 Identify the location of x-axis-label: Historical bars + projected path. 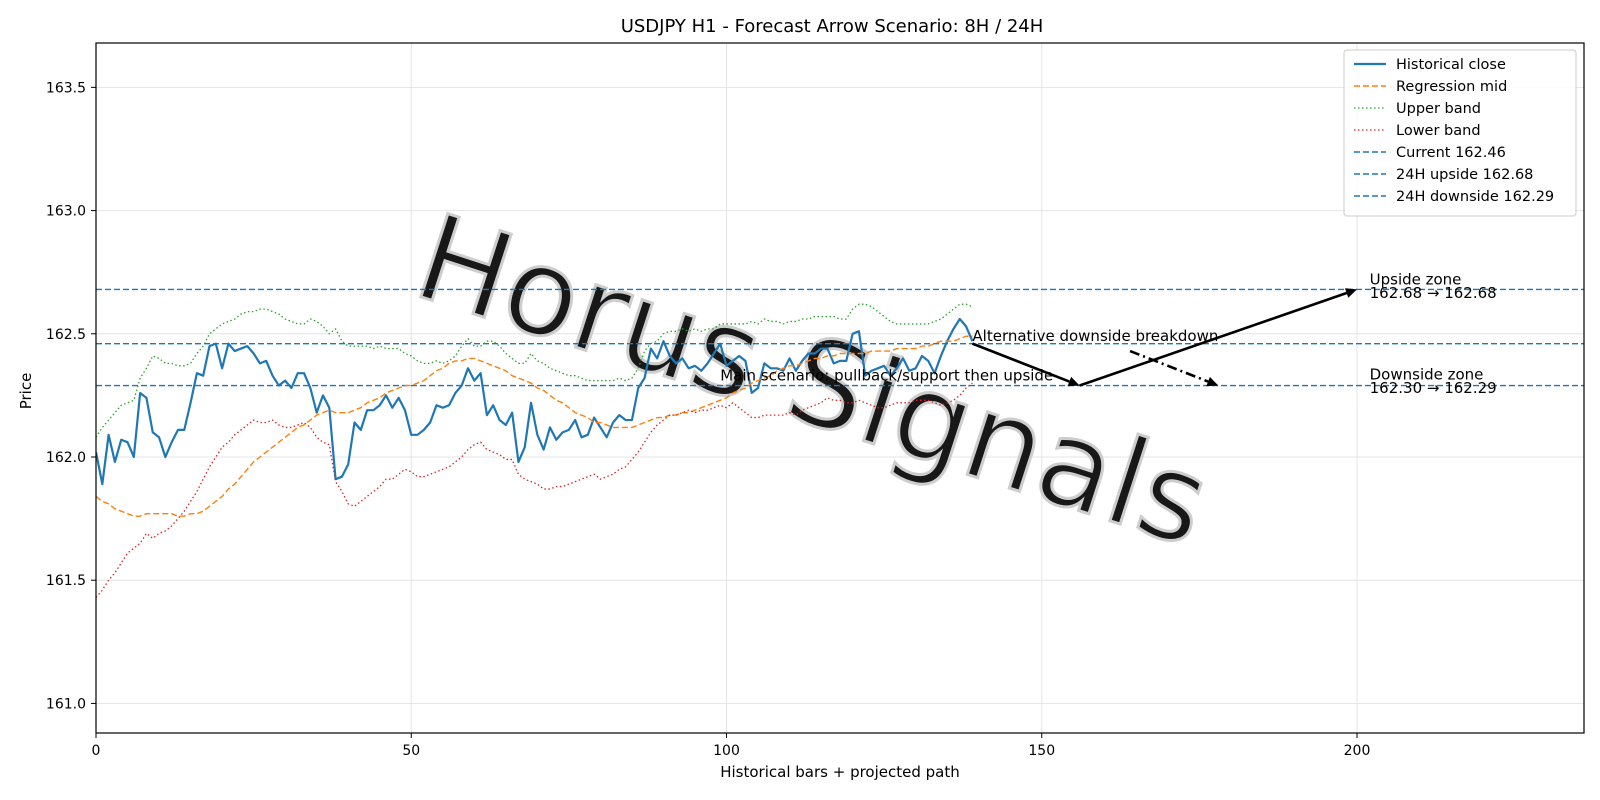
(840, 772).